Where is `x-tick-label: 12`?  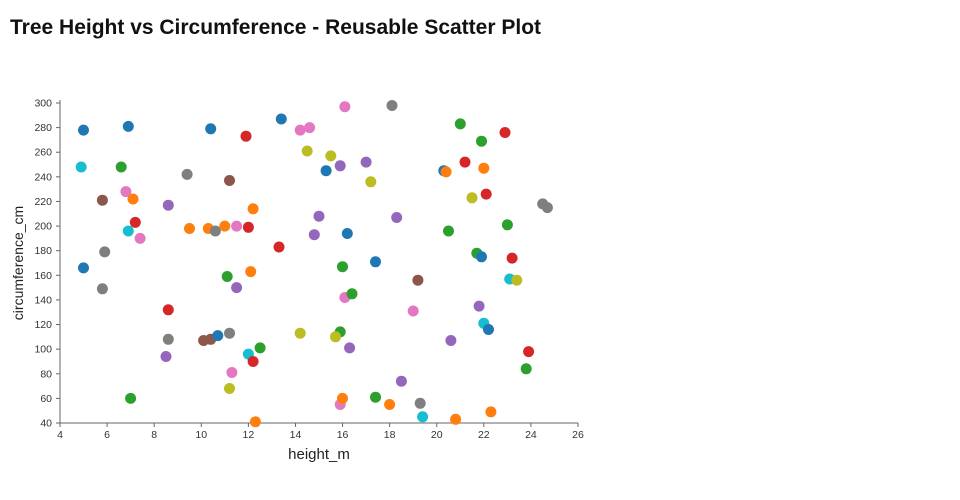 x-tick-label: 12 is located at coordinates (249, 435).